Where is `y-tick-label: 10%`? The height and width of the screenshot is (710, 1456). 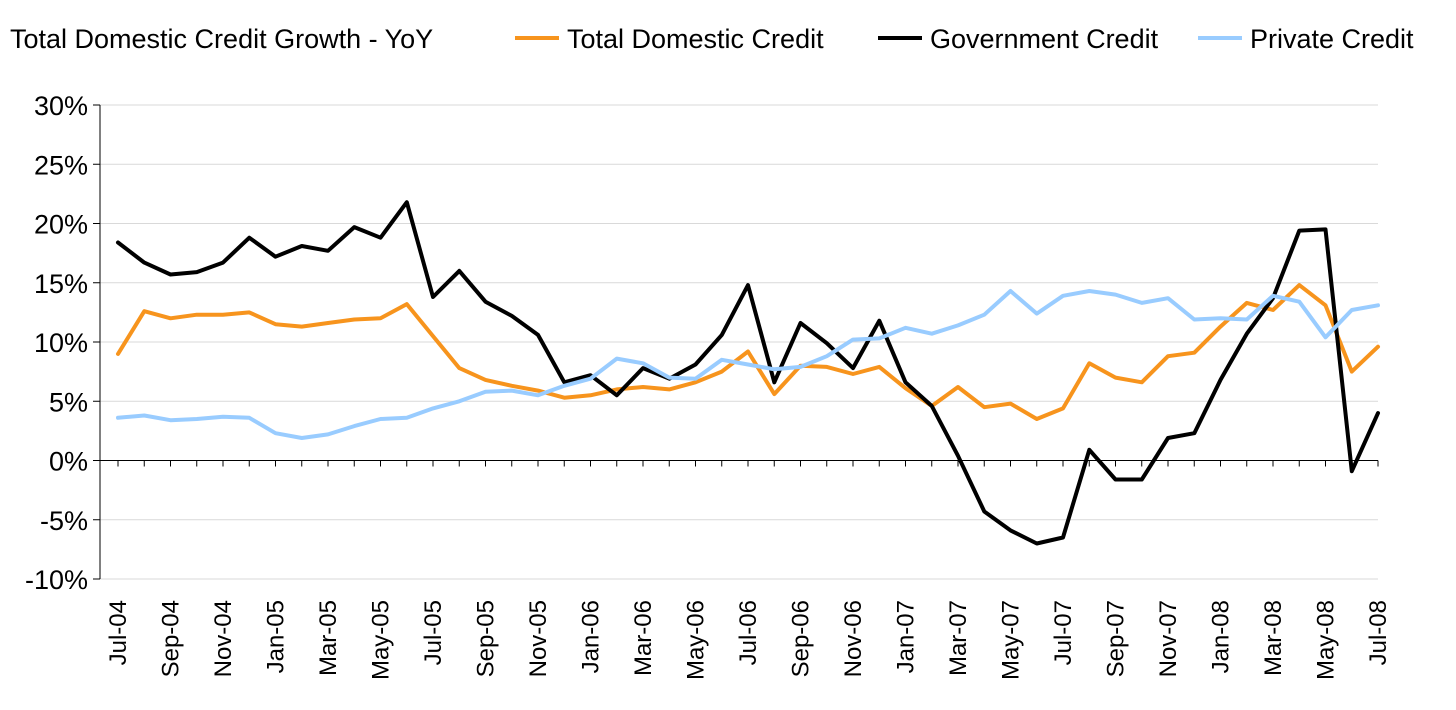 y-tick-label: 10% is located at coordinates (61, 343).